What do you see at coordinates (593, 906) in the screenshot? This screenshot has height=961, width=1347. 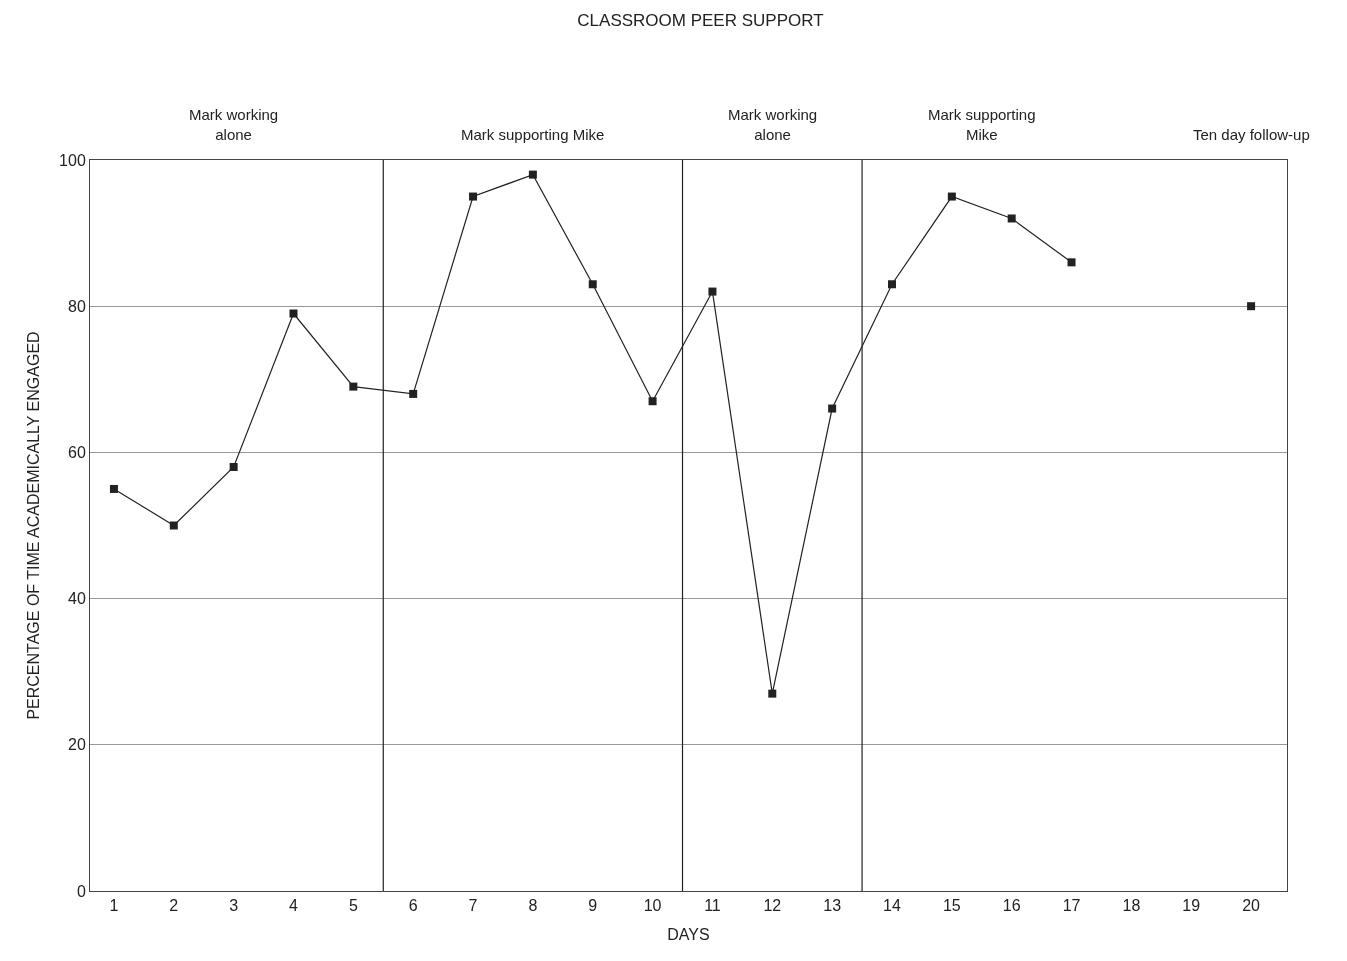 I see `x-tick-label: 9` at bounding box center [593, 906].